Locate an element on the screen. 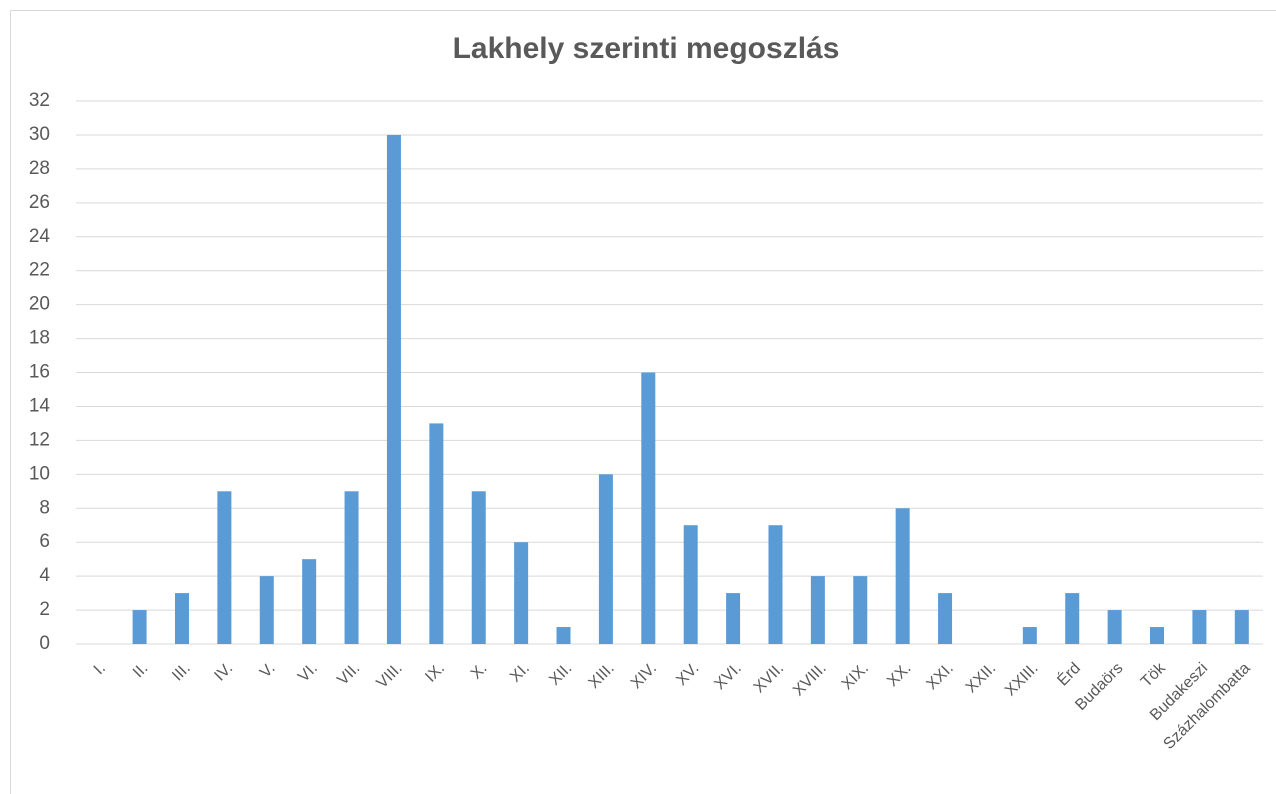 The width and height of the screenshot is (1276, 794). y-tick-label: 2 is located at coordinates (44, 609).